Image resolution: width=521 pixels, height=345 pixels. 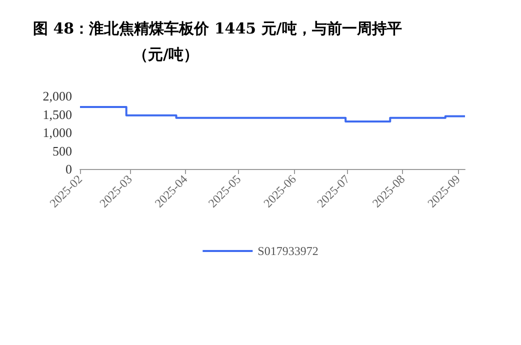 What do you see at coordinates (165, 55) in the screenshot?
I see `chart-subtitle: （元/吨）` at bounding box center [165, 55].